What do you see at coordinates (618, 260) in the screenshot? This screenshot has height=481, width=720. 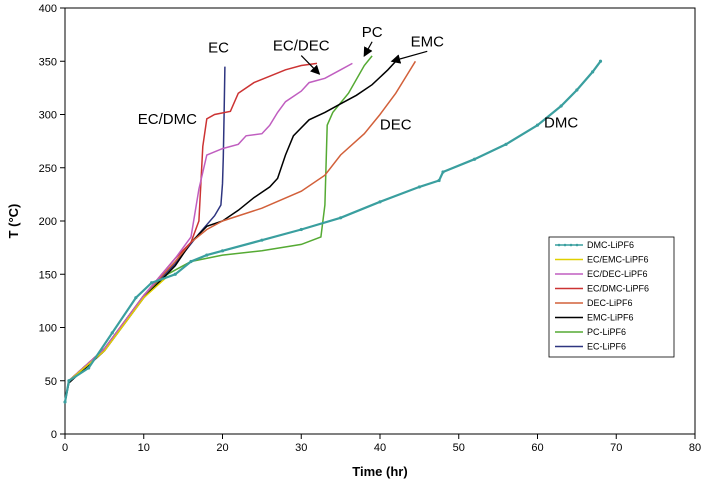 I see `legend-entry: EC/EMC-LiPF6` at bounding box center [618, 260].